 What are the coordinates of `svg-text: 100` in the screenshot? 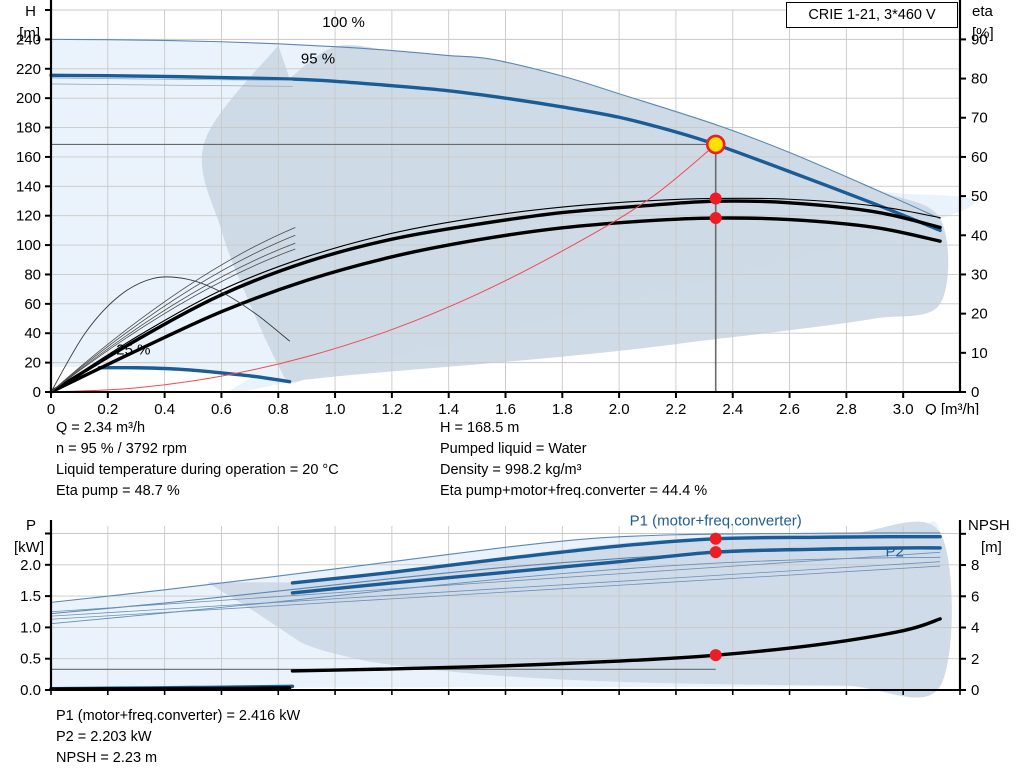 It's located at (28, 245).